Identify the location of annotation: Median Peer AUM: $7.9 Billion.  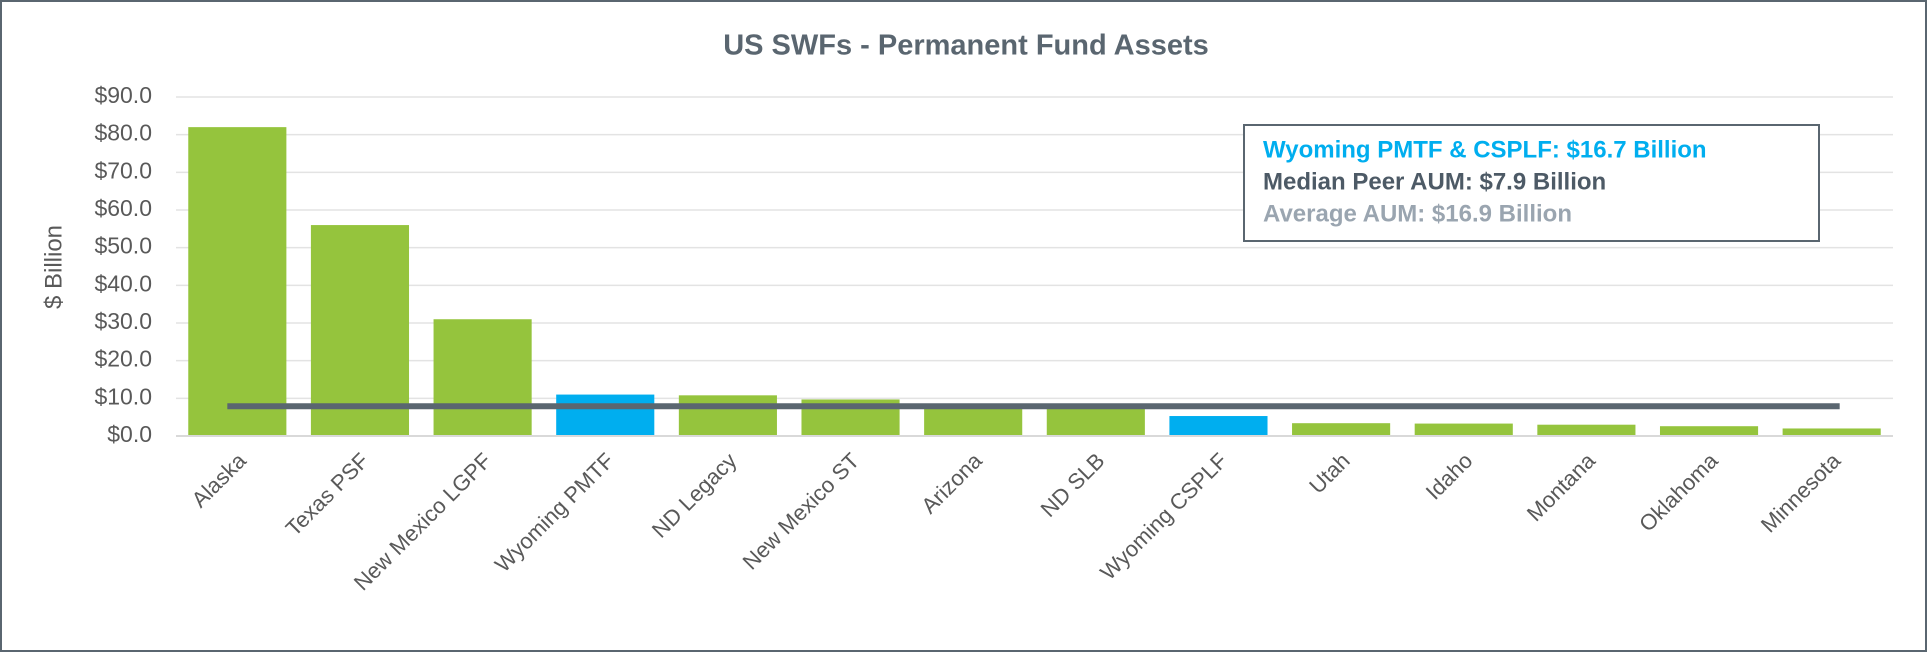
(1434, 181).